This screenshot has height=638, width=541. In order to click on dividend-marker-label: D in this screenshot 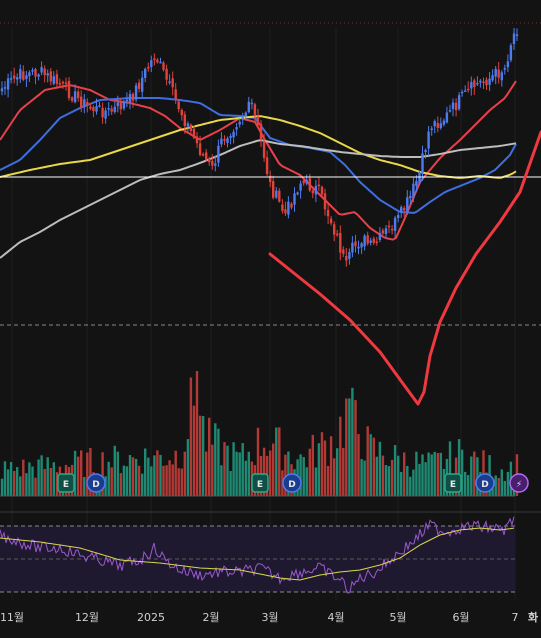, I will do `click(95, 485)`.